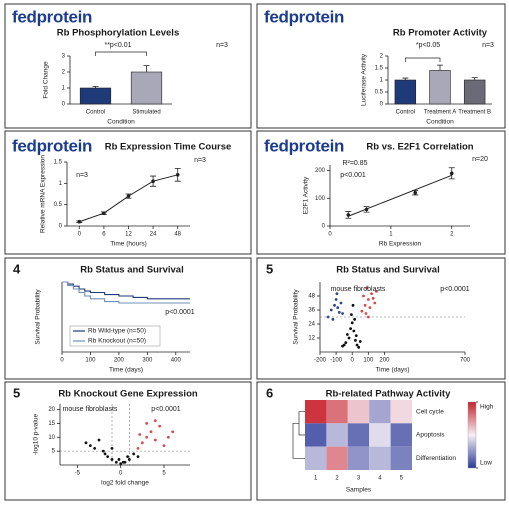 The image size is (509, 507). What do you see at coordinates (405, 113) in the screenshot?
I see `x-tick-label: Control` at bounding box center [405, 113].